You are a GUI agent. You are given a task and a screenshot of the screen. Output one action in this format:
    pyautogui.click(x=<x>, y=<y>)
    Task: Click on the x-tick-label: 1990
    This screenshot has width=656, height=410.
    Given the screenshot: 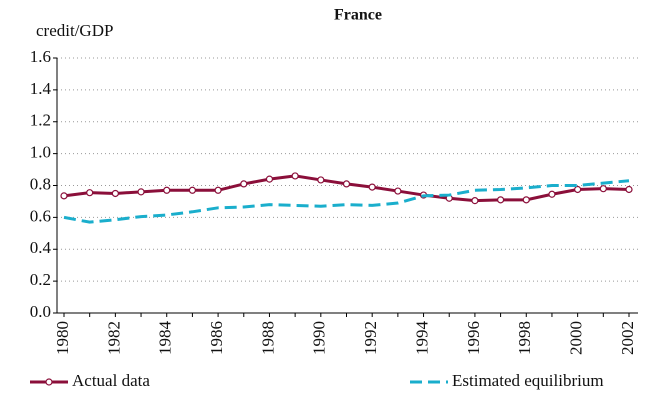 What is the action you would take?
    pyautogui.click(x=319, y=338)
    